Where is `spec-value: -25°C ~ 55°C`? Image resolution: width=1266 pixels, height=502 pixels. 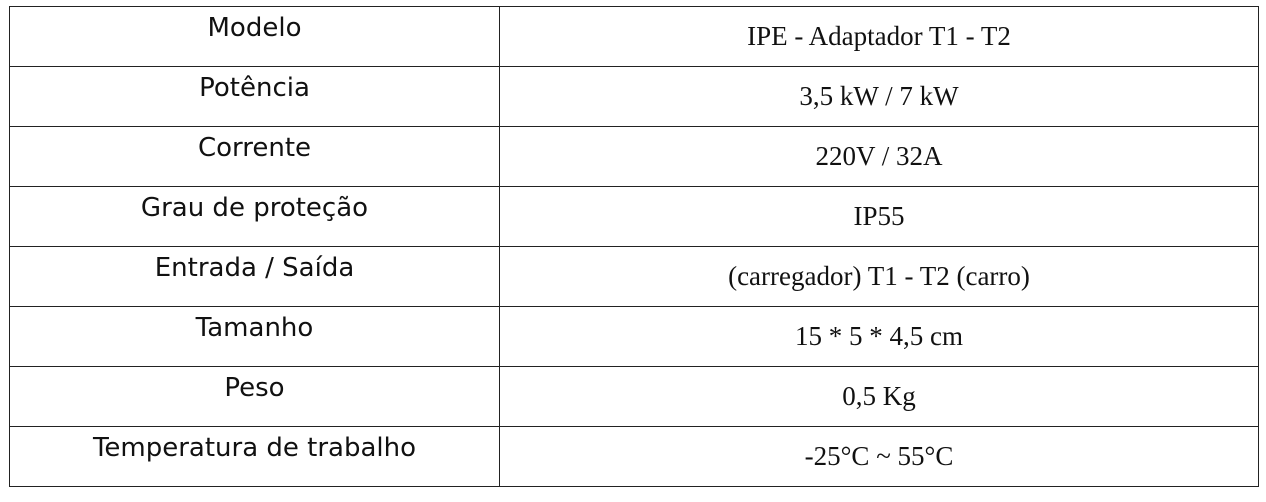 spec-value: -25°C ~ 55°C is located at coordinates (879, 456).